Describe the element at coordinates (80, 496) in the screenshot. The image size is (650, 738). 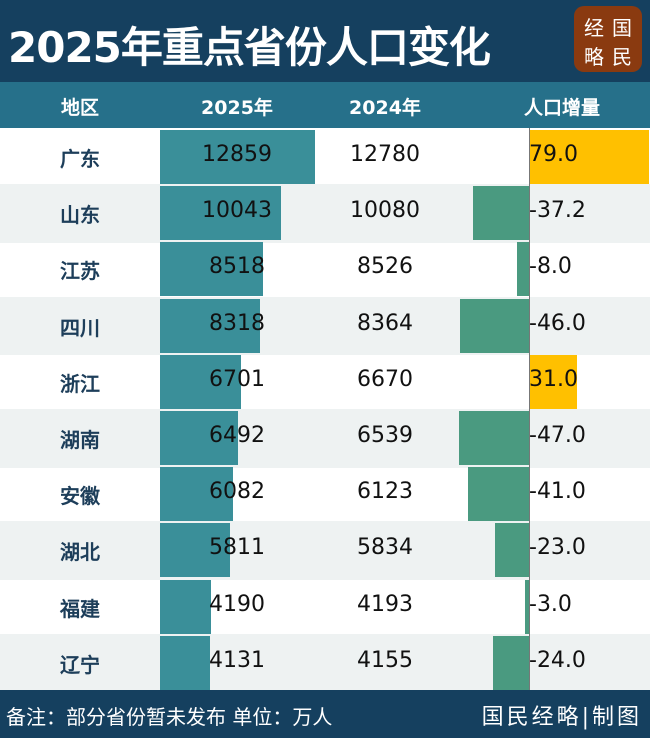
I see `region-label: 安徽` at that location.